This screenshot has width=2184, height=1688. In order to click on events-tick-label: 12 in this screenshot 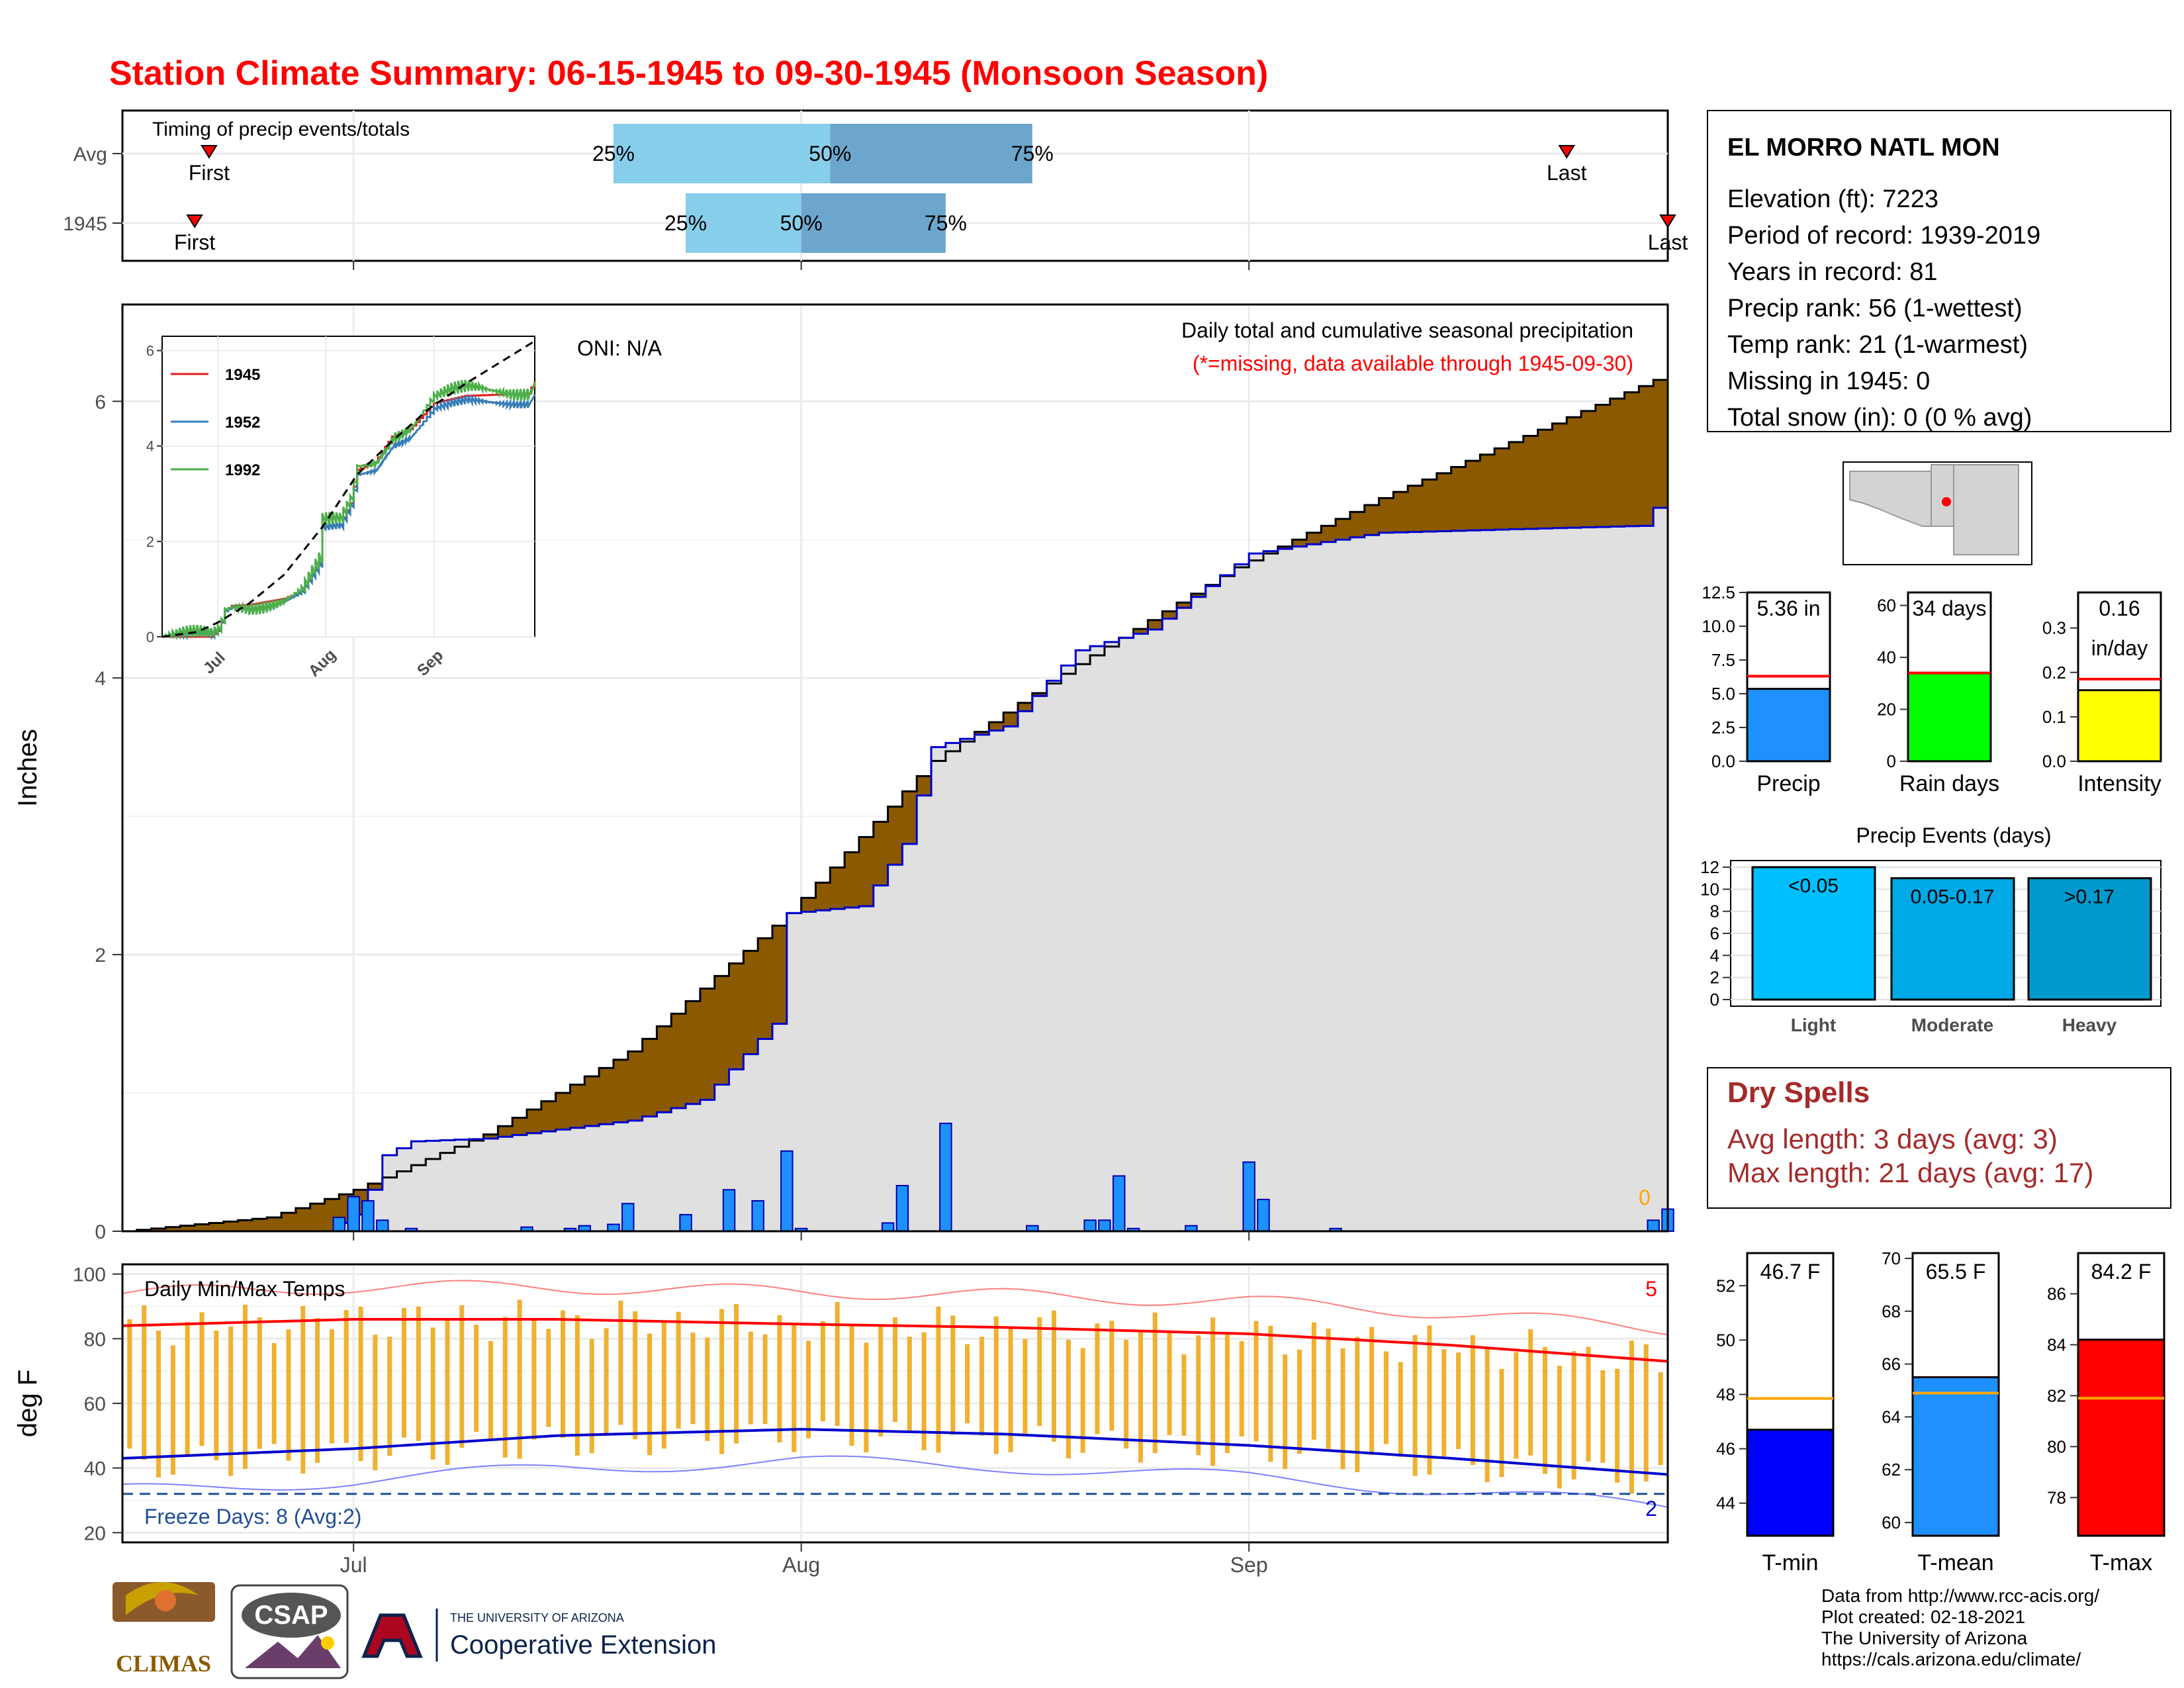, I will do `click(1709, 867)`.